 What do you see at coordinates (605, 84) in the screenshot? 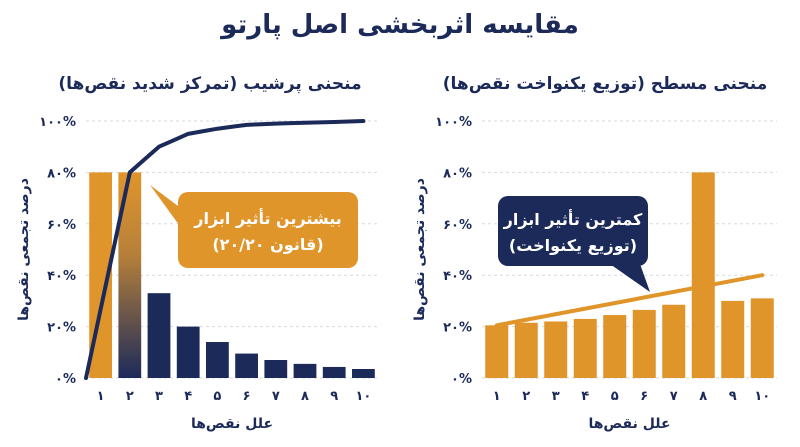
I see `right-chart-title: منحنی مسطح (توزیع یکنواخت نقص‌ها)` at bounding box center [605, 84].